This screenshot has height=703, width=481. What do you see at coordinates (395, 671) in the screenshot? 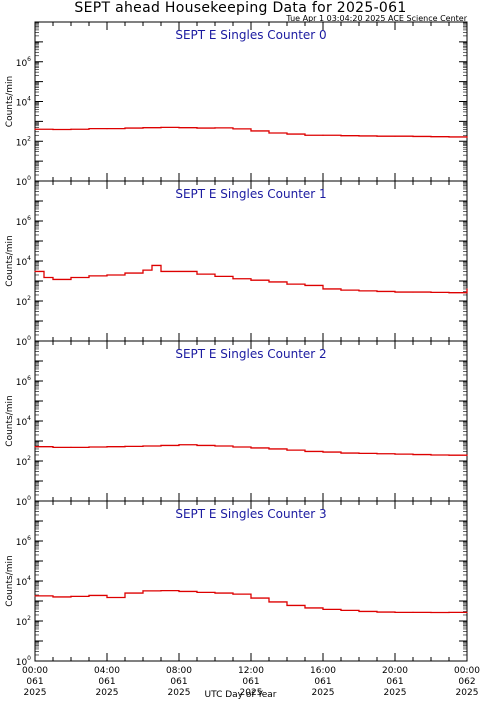
I see `x-tick-label: 20:00` at bounding box center [395, 671].